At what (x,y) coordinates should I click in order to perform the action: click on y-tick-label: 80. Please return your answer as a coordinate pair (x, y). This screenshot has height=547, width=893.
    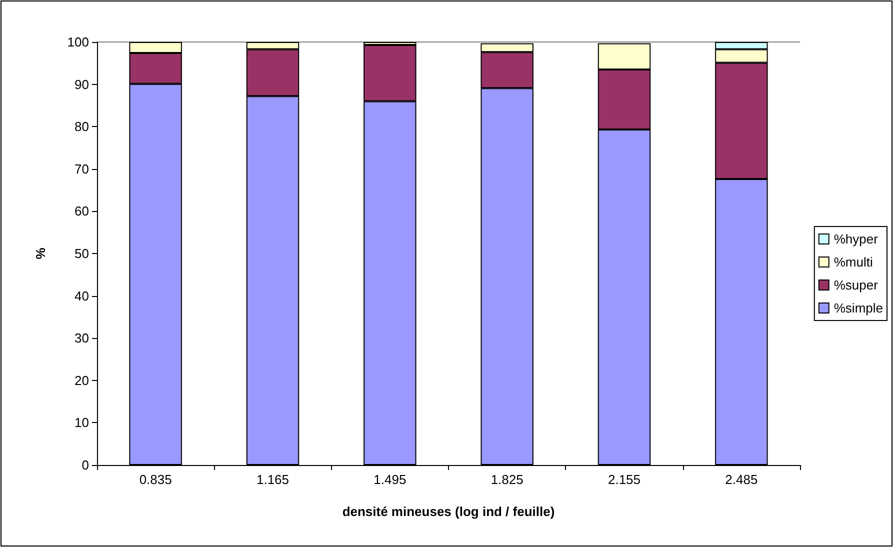
    Looking at the image, I should click on (81, 126).